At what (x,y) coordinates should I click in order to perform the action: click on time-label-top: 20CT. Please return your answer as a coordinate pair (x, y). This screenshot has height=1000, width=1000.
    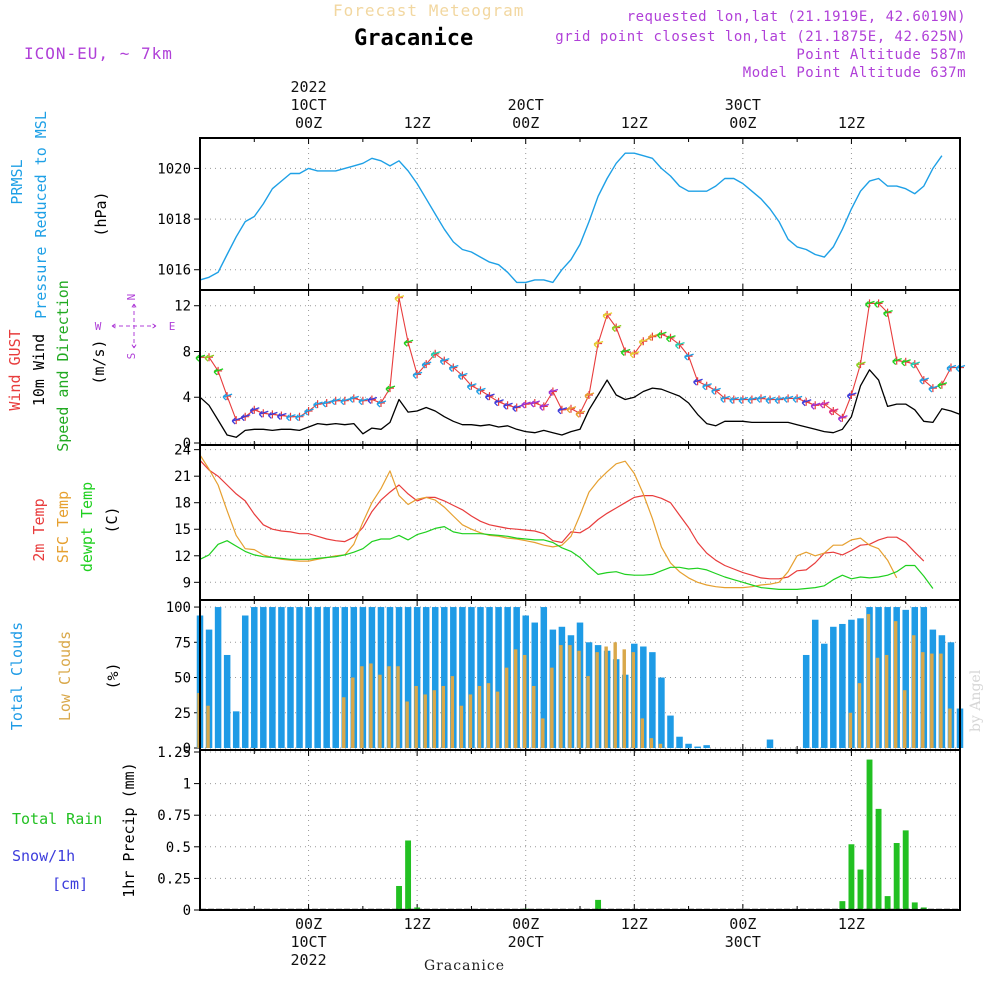
    Looking at the image, I should click on (526, 105).